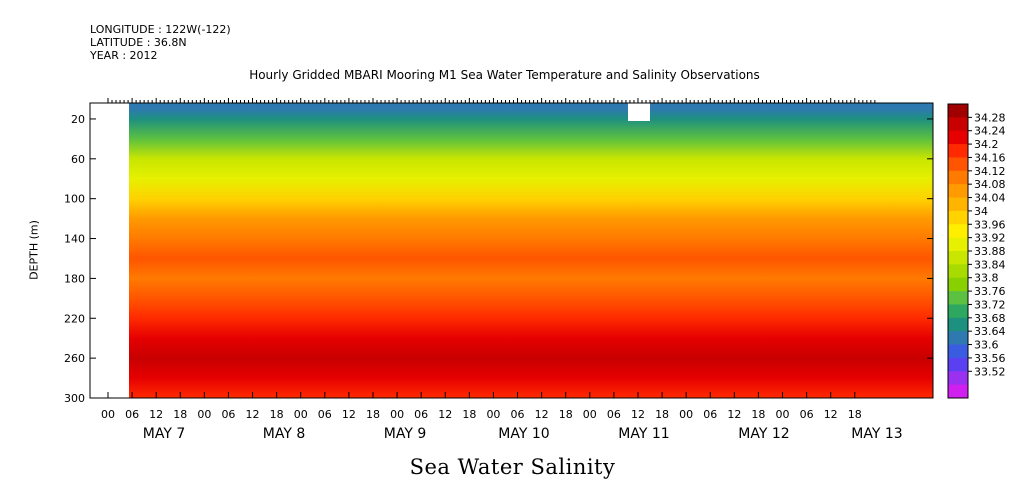 This screenshot has height=504, width=1009. I want to click on colorbar-label: 33.96, so click(990, 224).